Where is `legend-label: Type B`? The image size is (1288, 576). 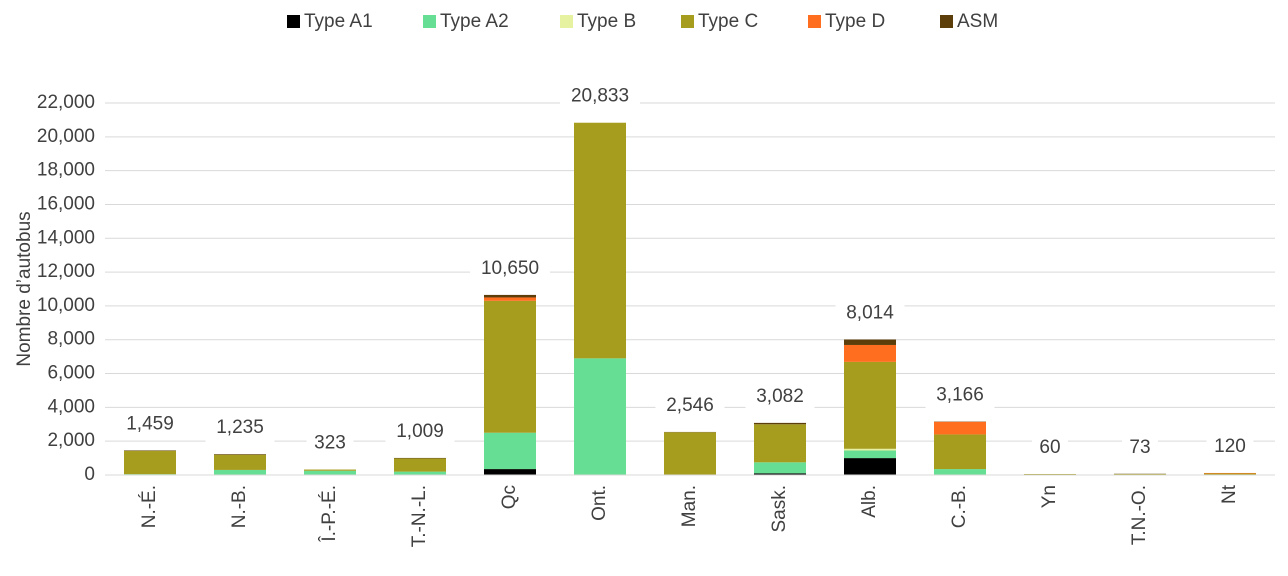 legend-label: Type B is located at coordinates (606, 21).